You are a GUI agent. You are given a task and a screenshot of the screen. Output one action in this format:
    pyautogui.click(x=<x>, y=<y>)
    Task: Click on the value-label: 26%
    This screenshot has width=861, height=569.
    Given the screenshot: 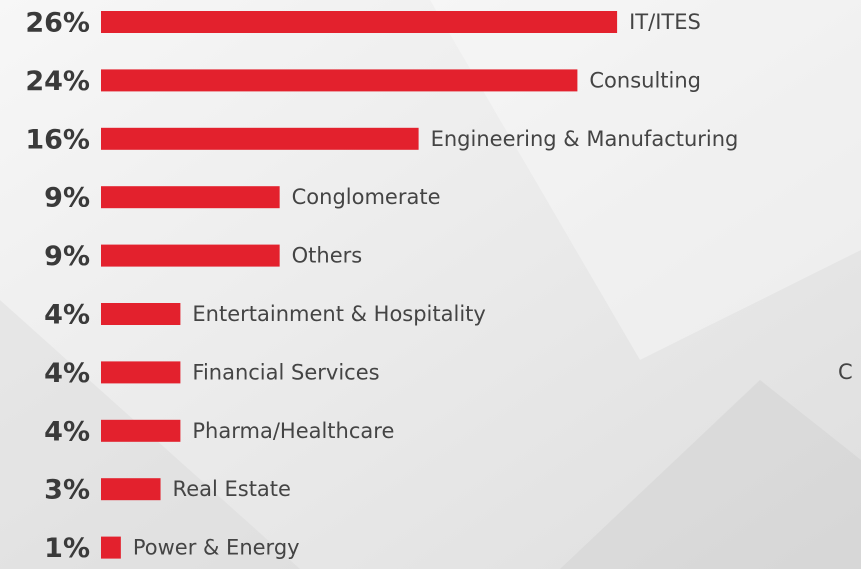 What is the action you would take?
    pyautogui.click(x=57, y=23)
    